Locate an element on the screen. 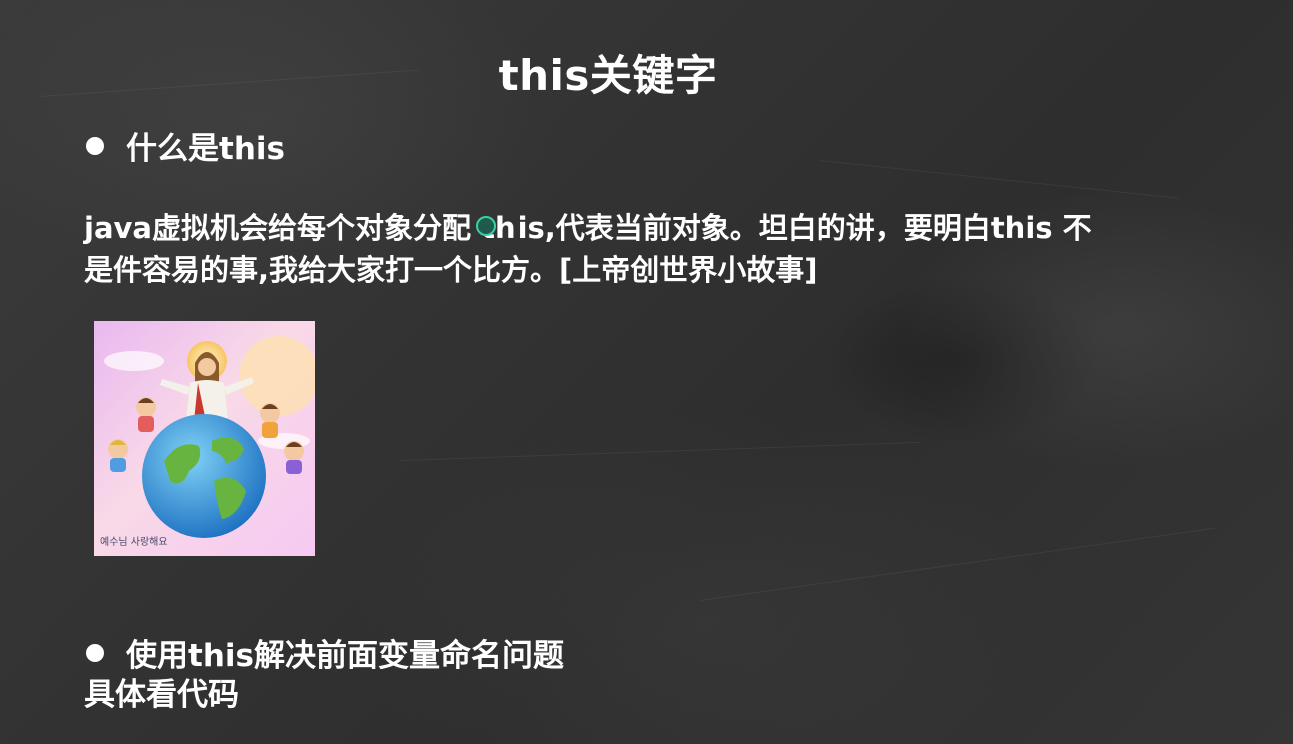  bullet-what-is-this: 什么是this is located at coordinates (185, 145).